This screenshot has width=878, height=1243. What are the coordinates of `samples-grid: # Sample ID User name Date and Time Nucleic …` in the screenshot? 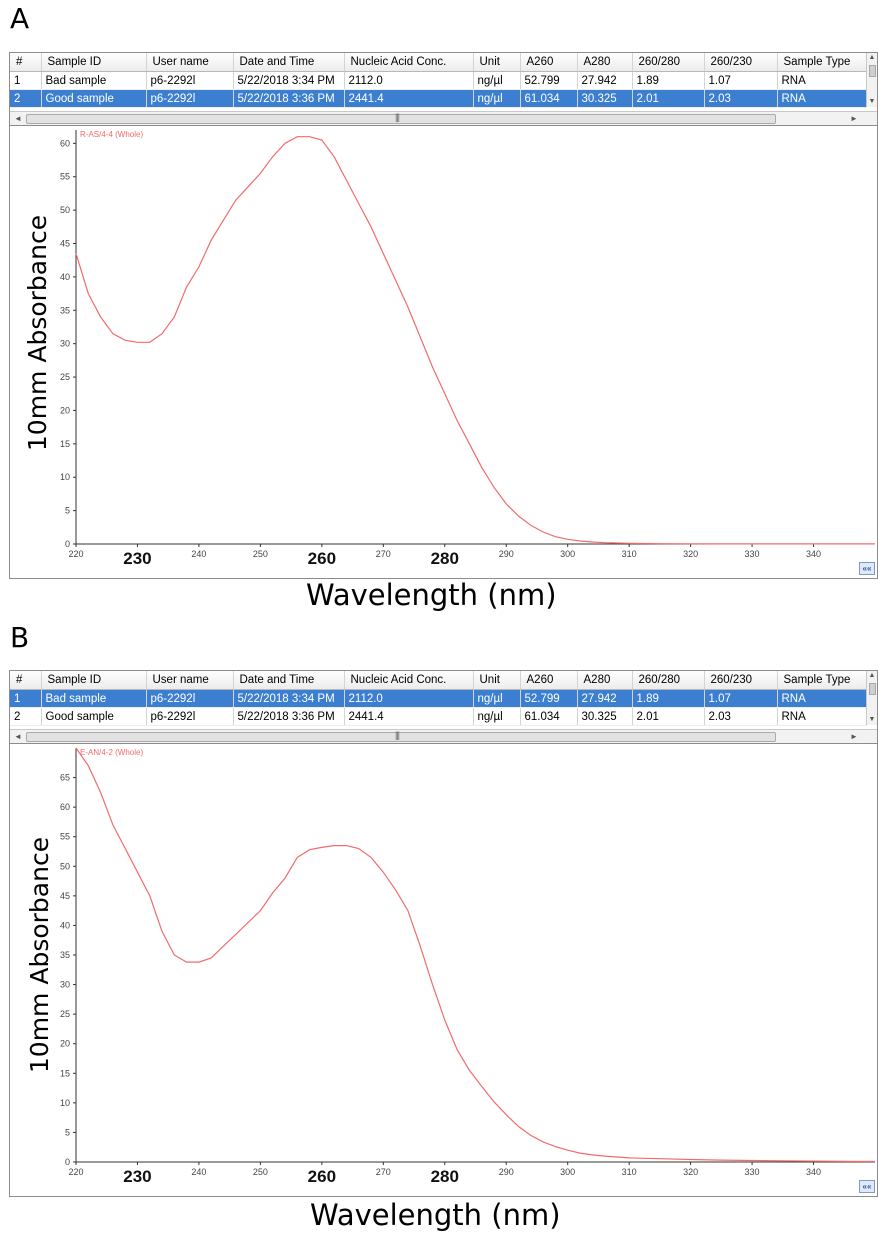 It's located at (438, 698).